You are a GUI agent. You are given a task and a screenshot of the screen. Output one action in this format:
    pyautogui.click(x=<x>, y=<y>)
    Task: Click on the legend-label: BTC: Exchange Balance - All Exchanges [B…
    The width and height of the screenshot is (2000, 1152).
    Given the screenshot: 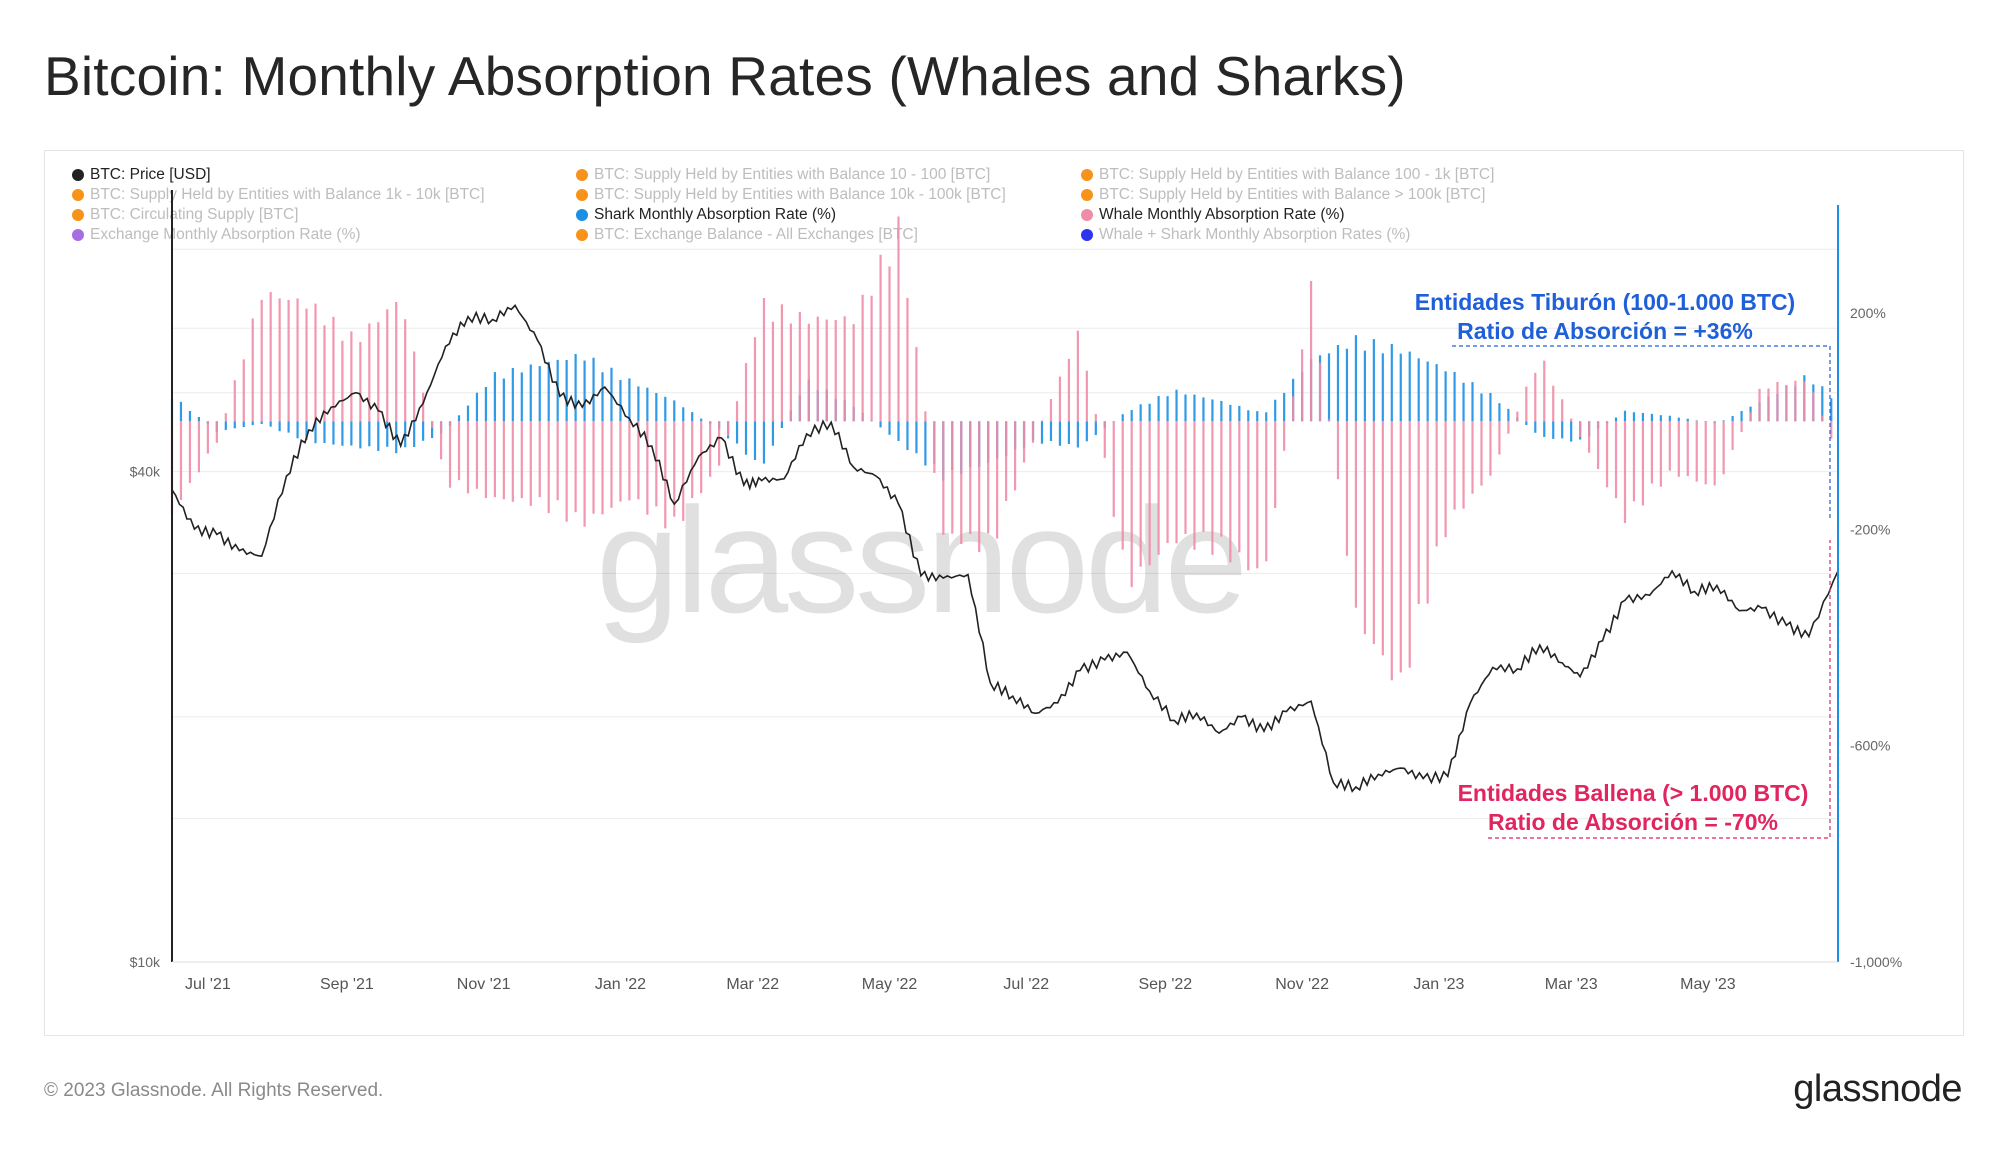 What is the action you would take?
    pyautogui.click(x=756, y=234)
    